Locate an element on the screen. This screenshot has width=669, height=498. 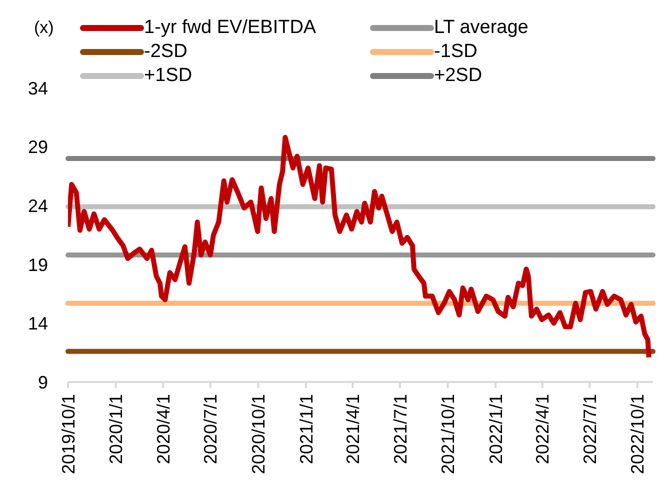
x-tick-label: 2020/1/1 is located at coordinates (116, 429).